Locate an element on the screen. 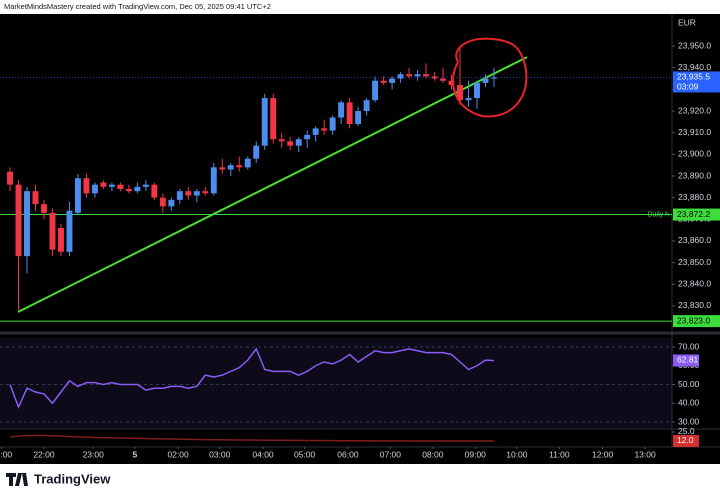 The width and height of the screenshot is (720, 496). y-tick-label: 23,900.0 is located at coordinates (694, 154).